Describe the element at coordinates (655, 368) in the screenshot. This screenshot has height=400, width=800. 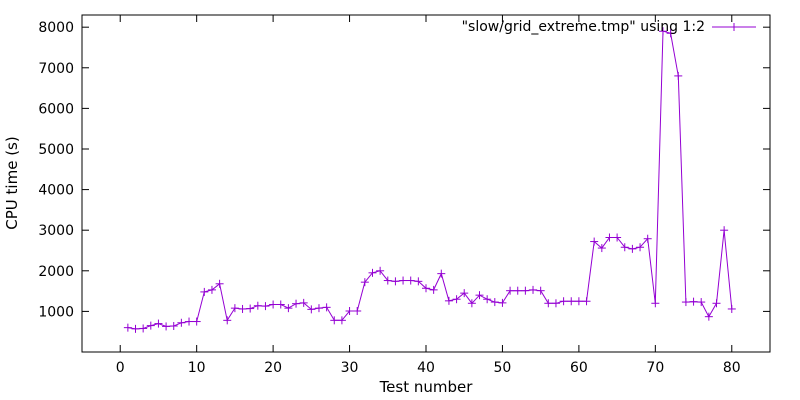
I see `x-tick-label: 70` at that location.